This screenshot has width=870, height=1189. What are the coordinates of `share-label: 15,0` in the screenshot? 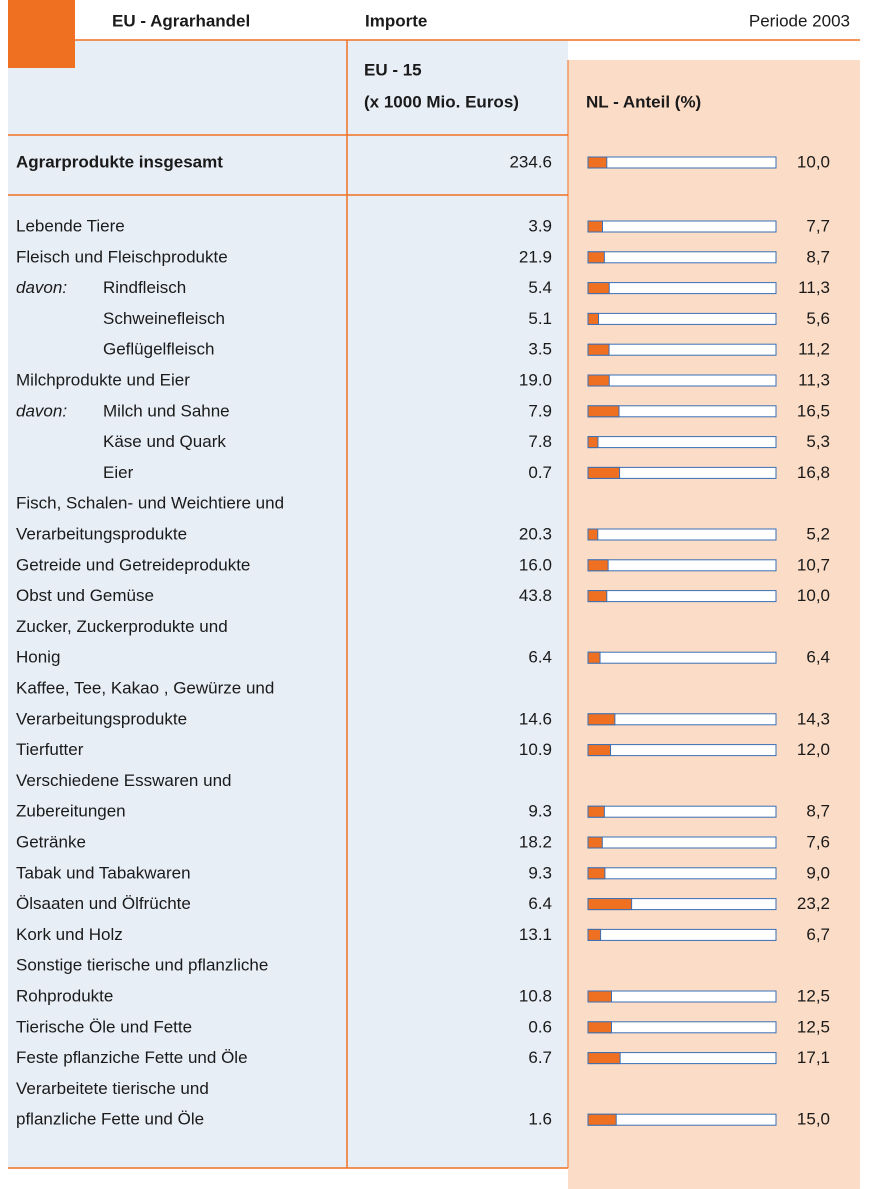 It's located at (813, 1119).